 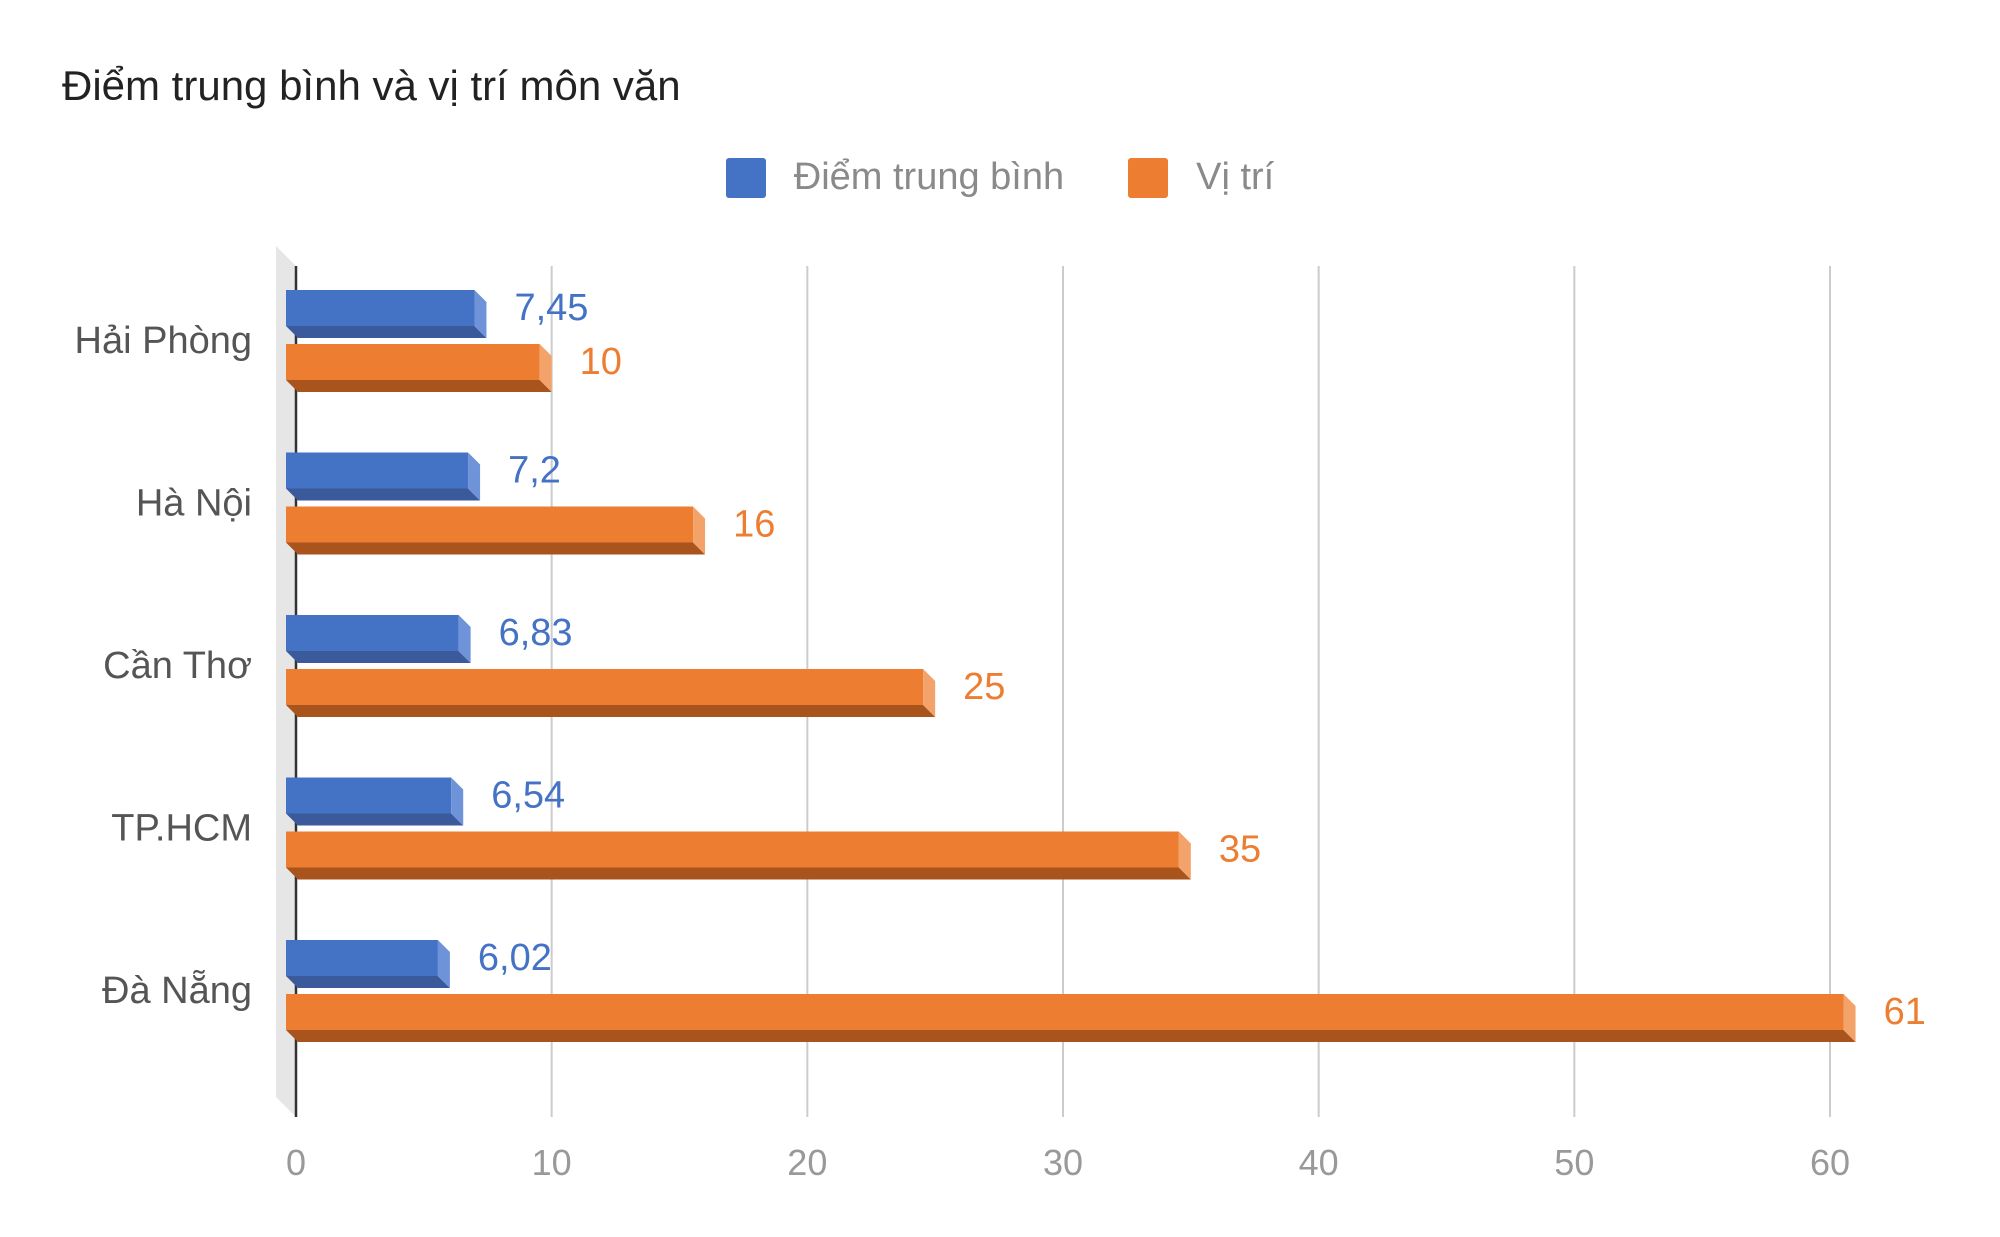 I want to click on x-tick-label: 40, so click(x=1319, y=1162).